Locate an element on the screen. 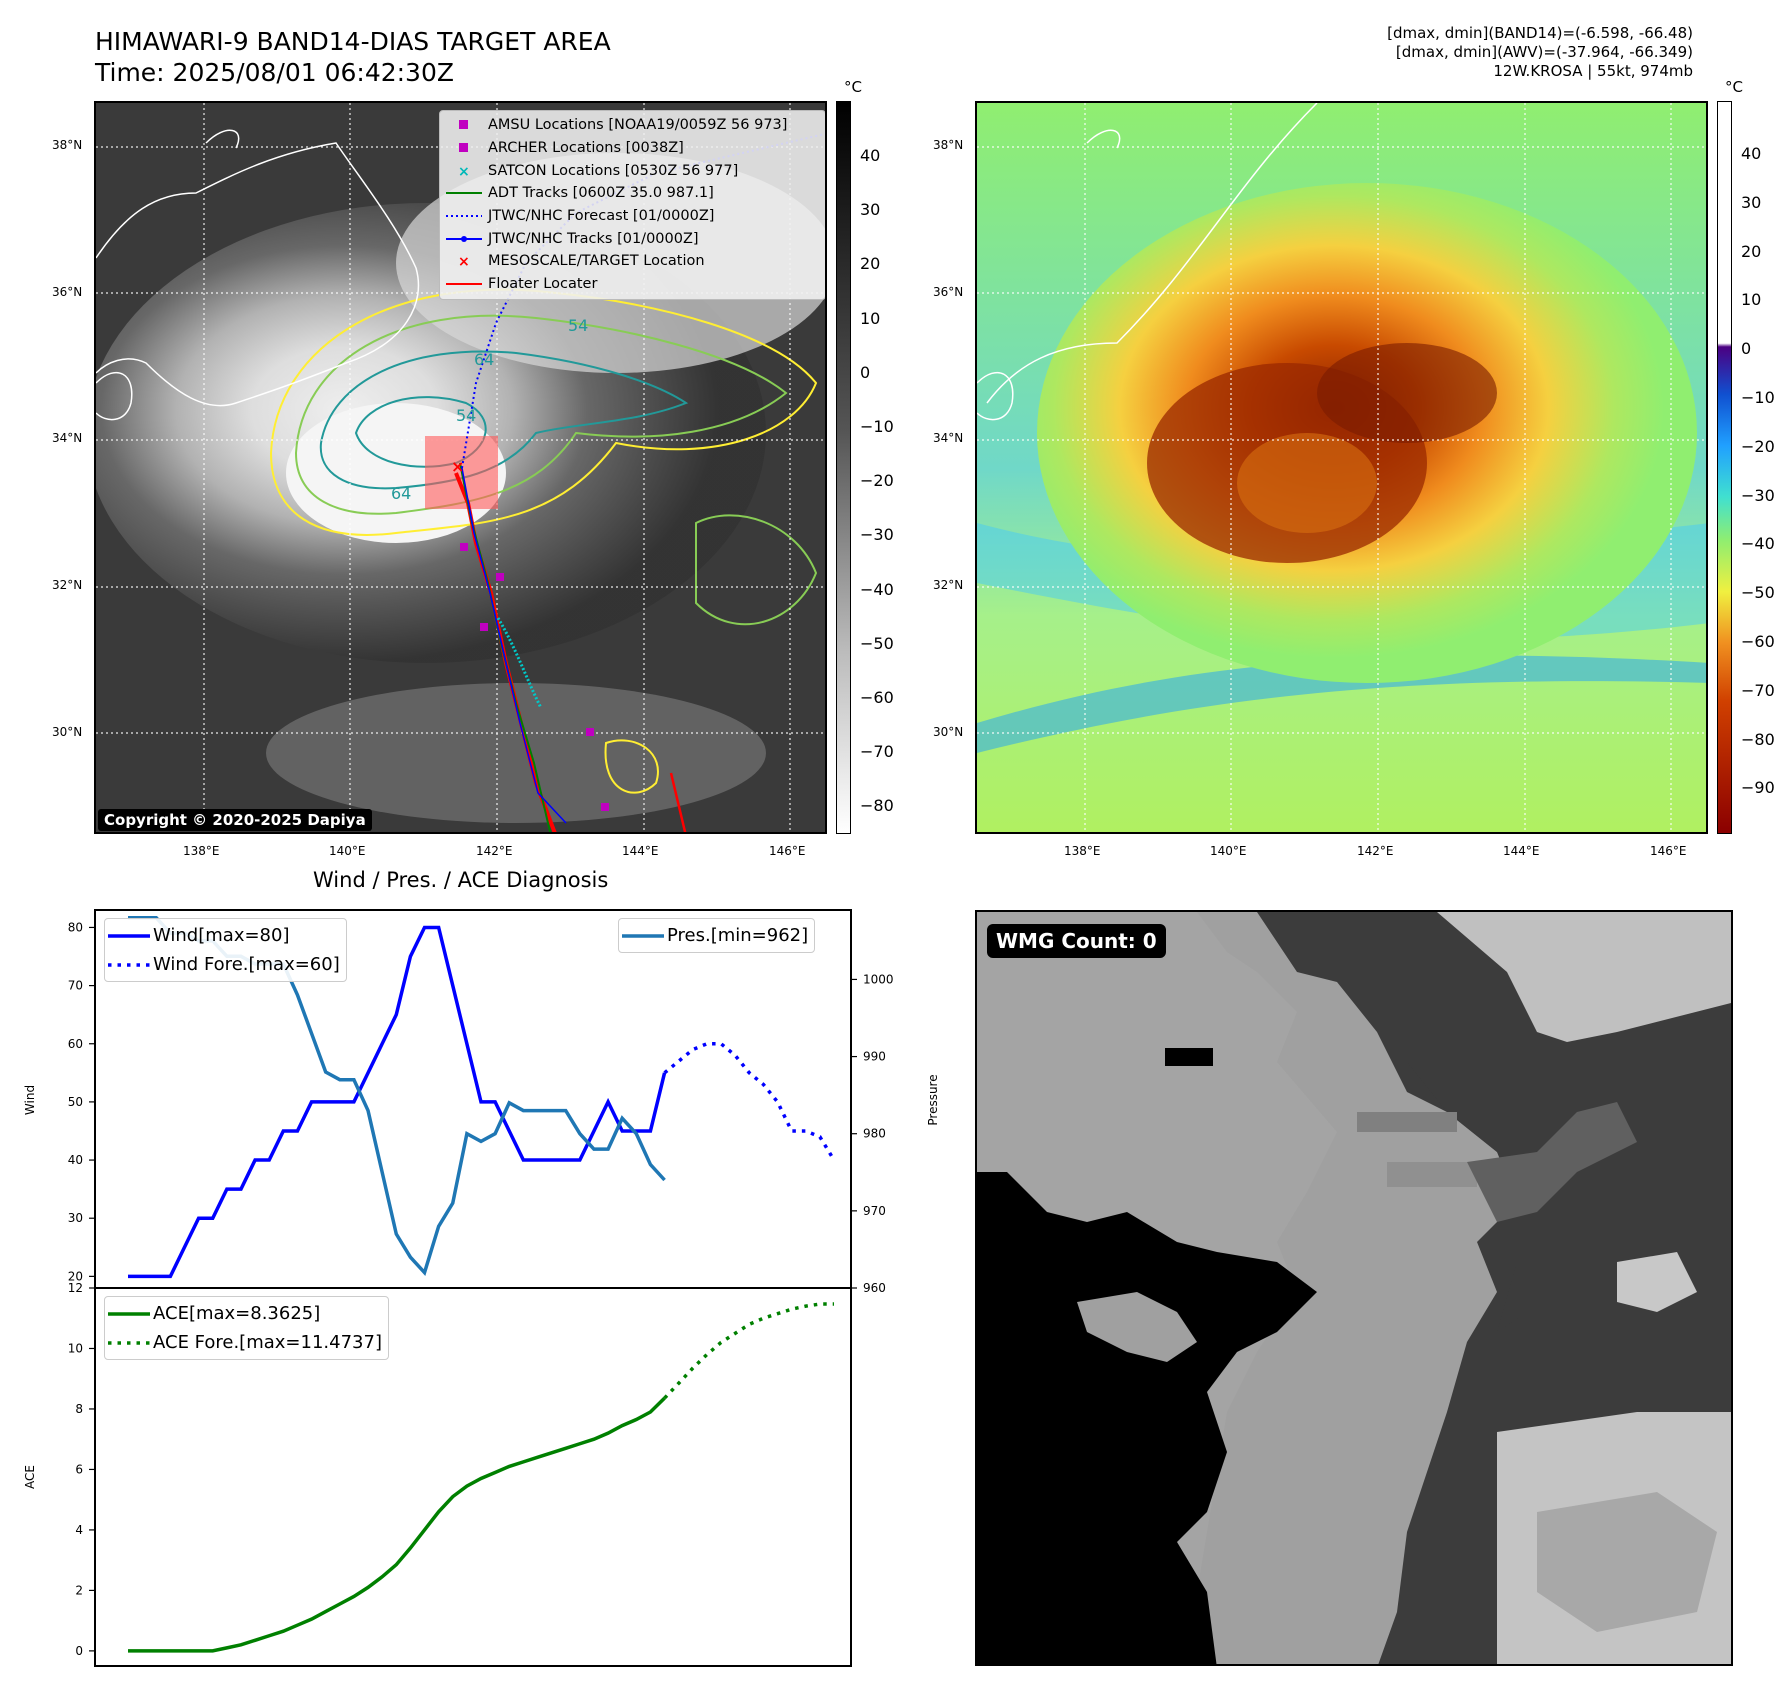 Image resolution: width=1788 pixels, height=1690 pixels. wv-colorbar-tick: 40 is located at coordinates (1751, 153).